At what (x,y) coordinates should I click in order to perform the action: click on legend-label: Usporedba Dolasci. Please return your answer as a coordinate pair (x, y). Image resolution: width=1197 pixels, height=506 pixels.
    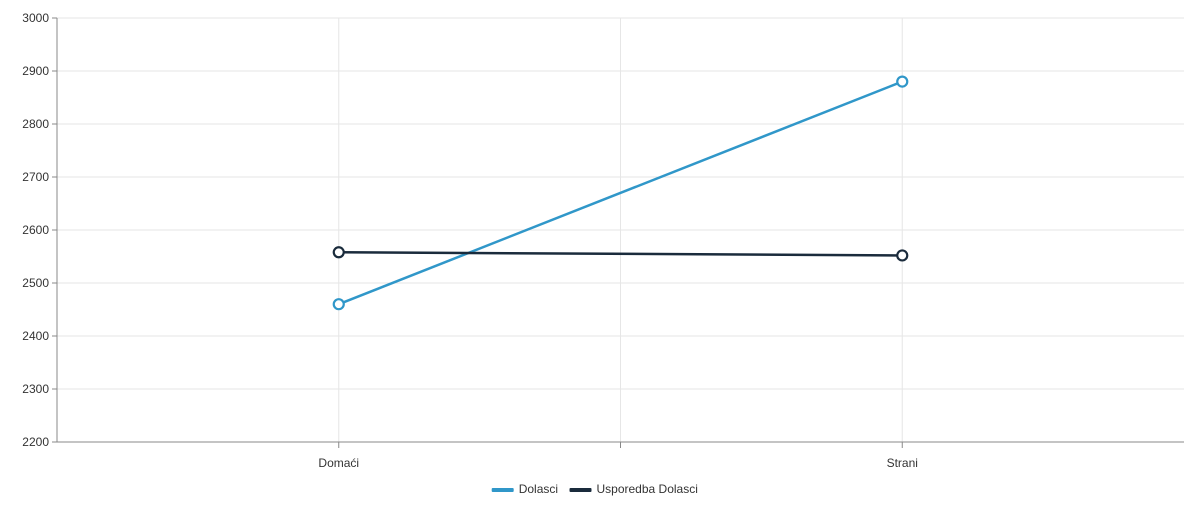
    Looking at the image, I should click on (647, 489).